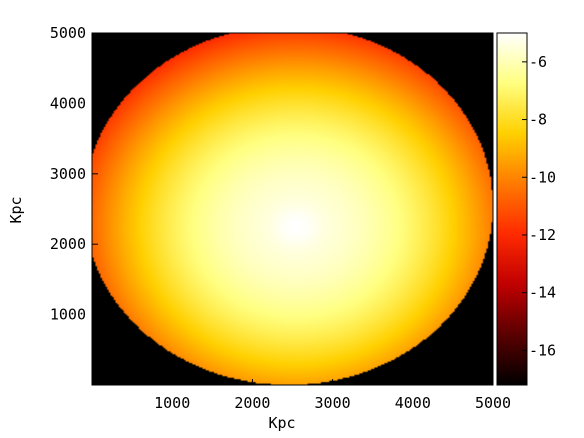 This screenshot has height=438, width=584. What do you see at coordinates (333, 403) in the screenshot?
I see `x-tick-label: 3000` at bounding box center [333, 403].